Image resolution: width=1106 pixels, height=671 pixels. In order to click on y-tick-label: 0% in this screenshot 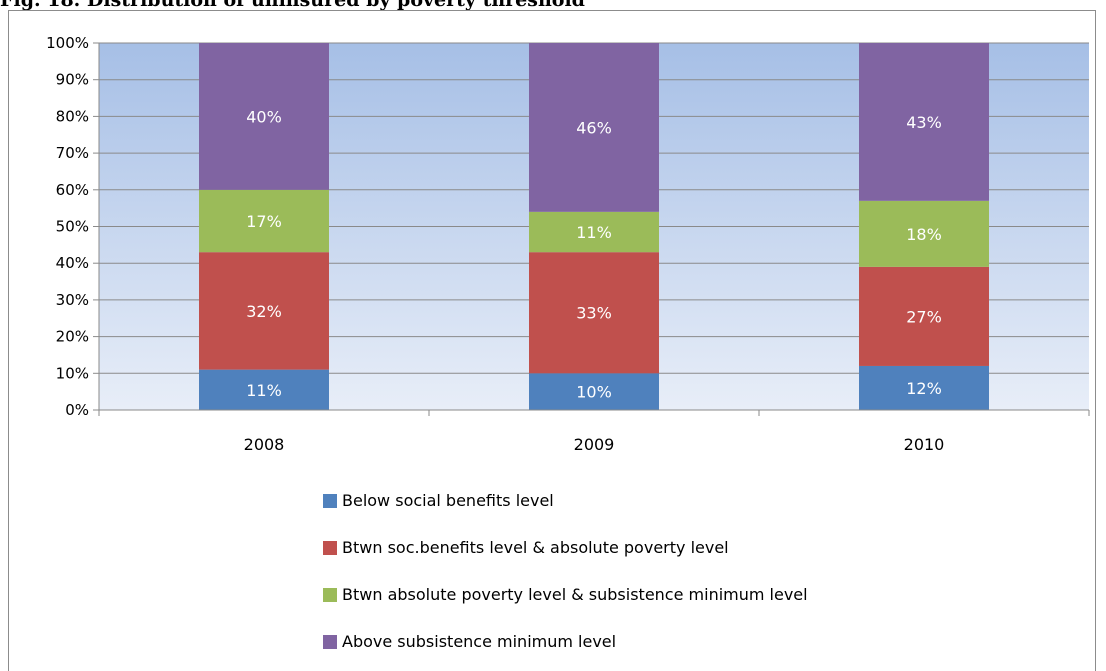, I will do `click(77, 410)`.